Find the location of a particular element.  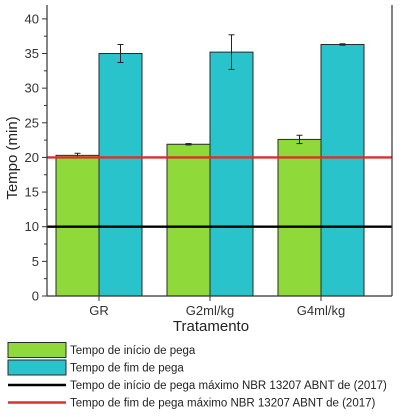

legend-swatch-inicio is located at coordinates (37, 350).